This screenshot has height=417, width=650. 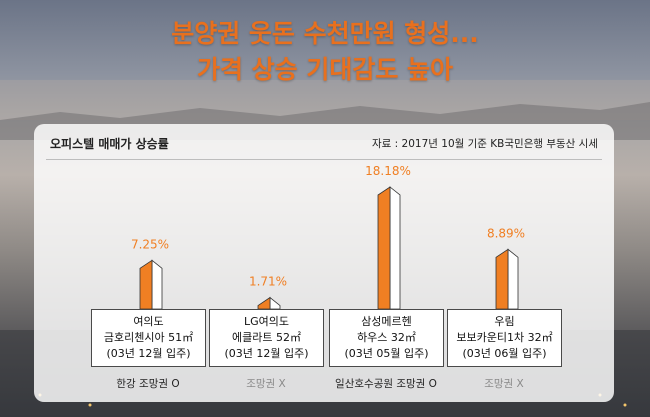 What do you see at coordinates (506, 233) in the screenshot?
I see `value-label-4: 8.89%` at bounding box center [506, 233].